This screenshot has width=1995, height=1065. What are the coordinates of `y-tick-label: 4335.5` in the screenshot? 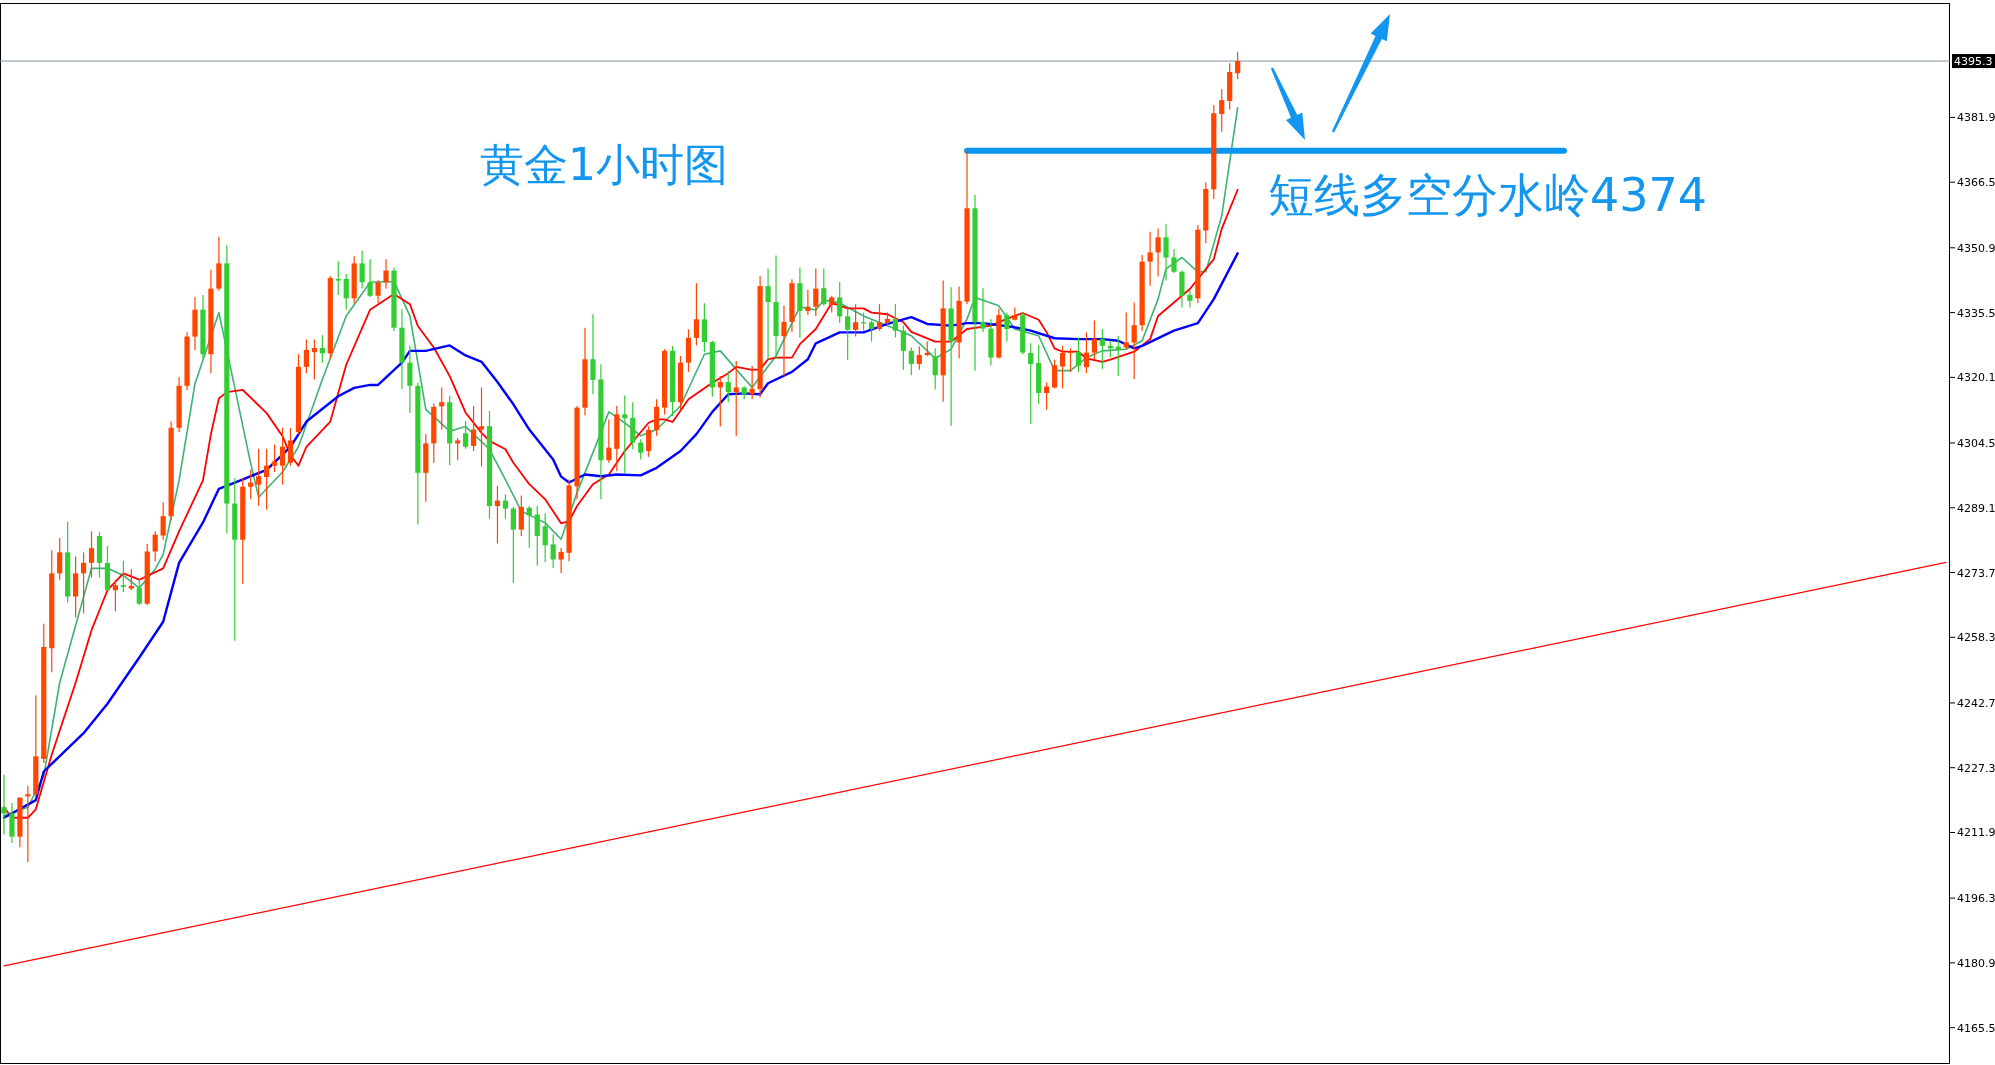 It's located at (1976, 313).